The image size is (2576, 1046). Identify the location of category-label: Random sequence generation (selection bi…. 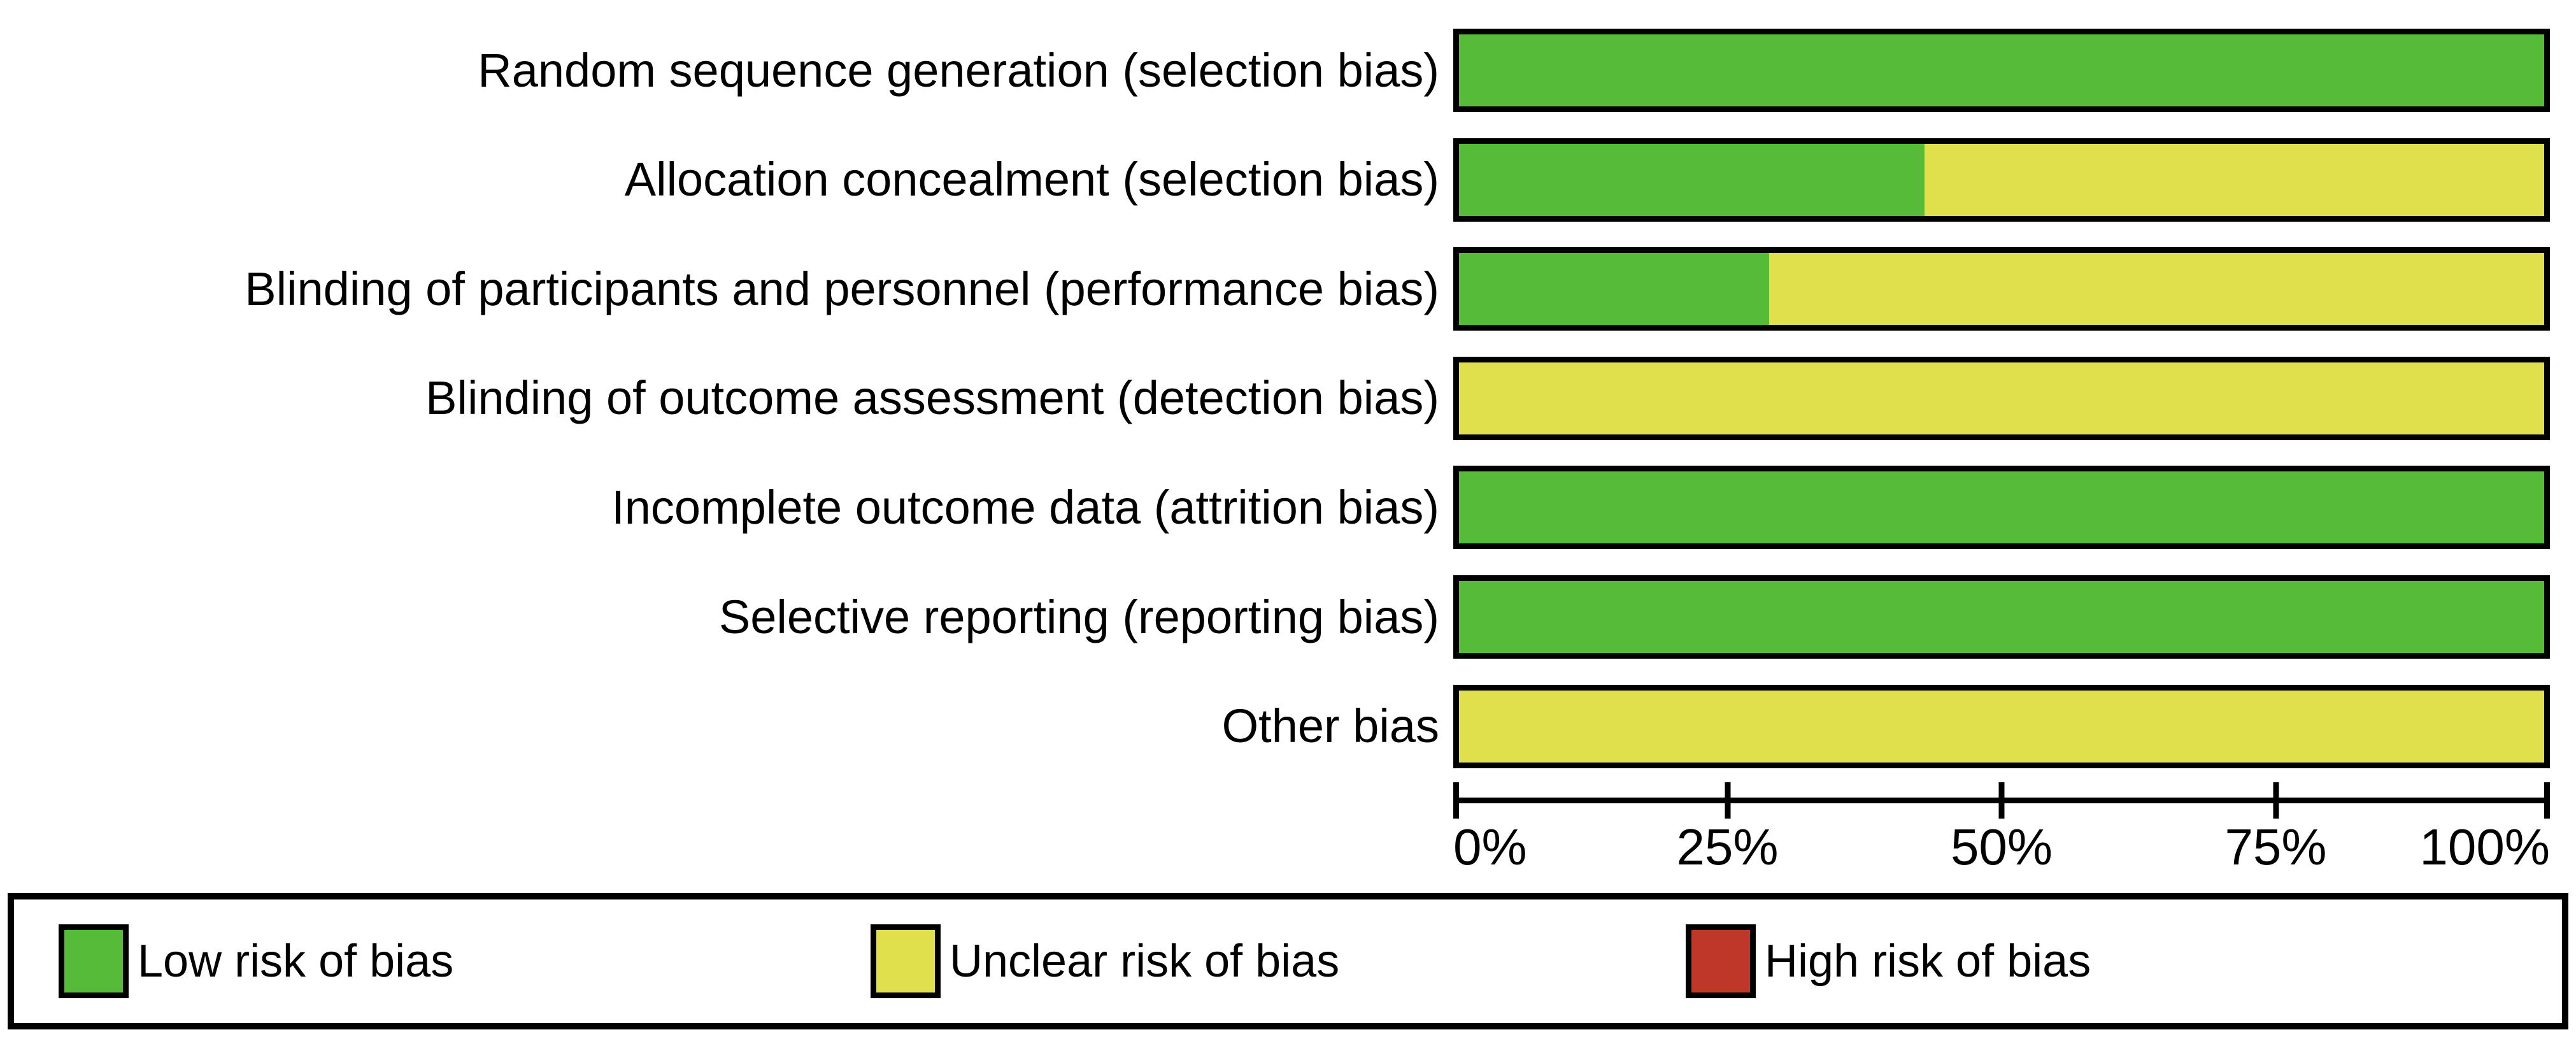
(959, 70).